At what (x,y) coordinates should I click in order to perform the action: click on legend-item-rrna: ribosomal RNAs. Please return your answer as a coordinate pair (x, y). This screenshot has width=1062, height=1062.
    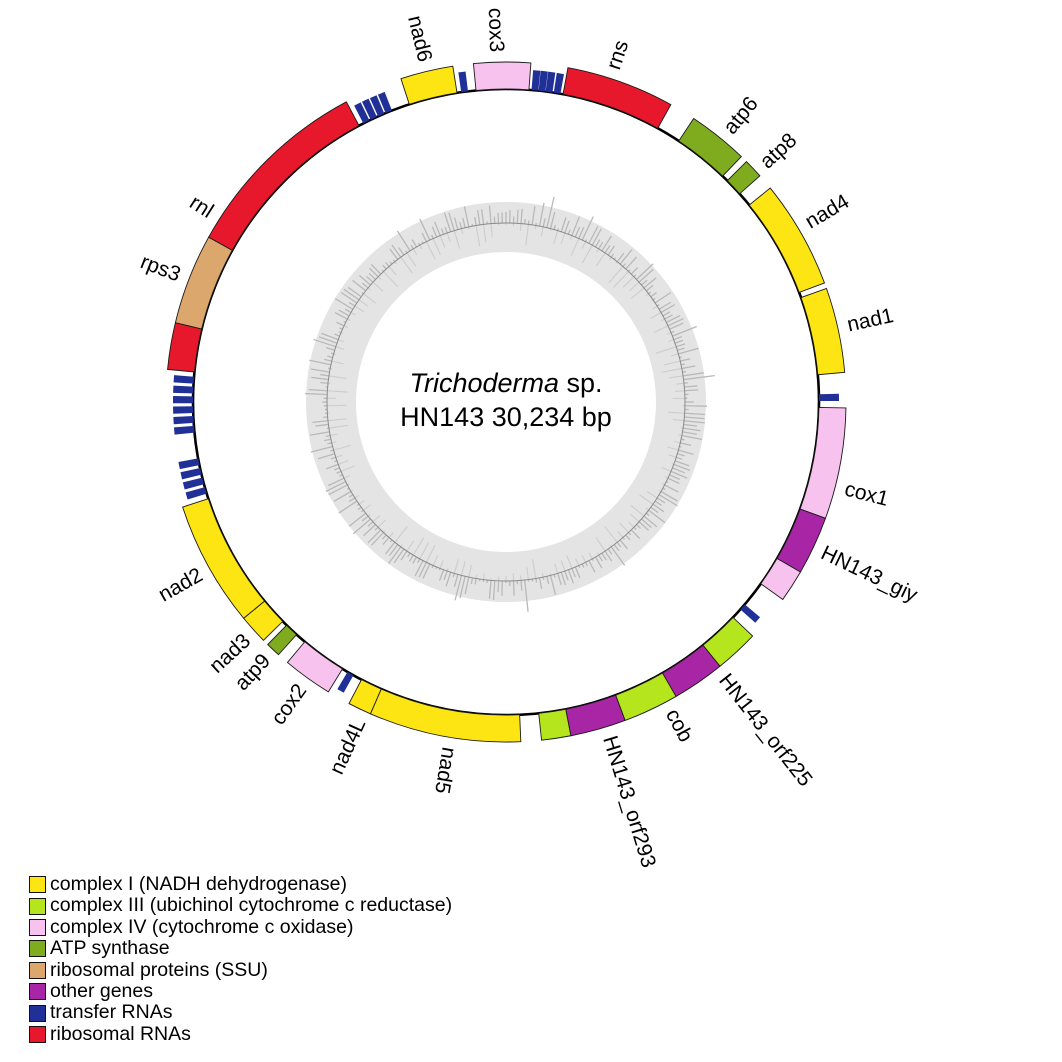
    Looking at the image, I should click on (240, 1034).